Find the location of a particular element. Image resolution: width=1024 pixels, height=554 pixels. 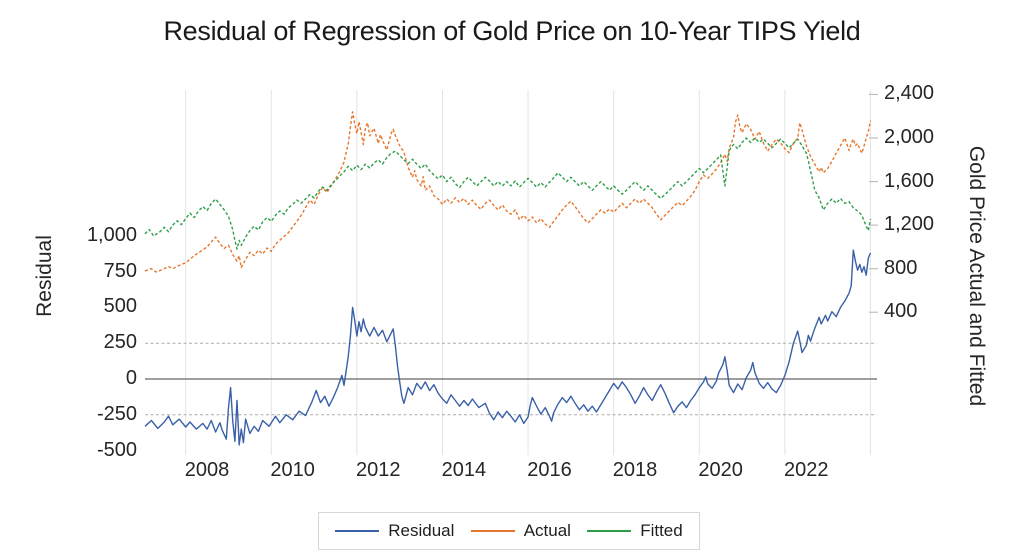

right-axis-tick-label: 800 is located at coordinates (901, 267).